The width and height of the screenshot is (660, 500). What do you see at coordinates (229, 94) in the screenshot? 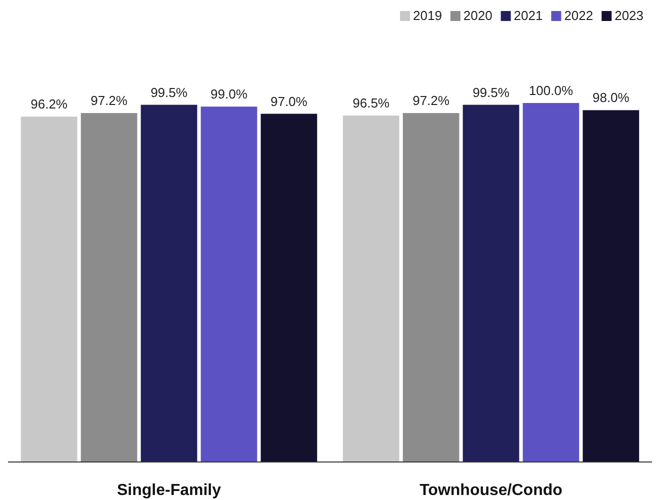
I see `data-label: 99.0%` at bounding box center [229, 94].